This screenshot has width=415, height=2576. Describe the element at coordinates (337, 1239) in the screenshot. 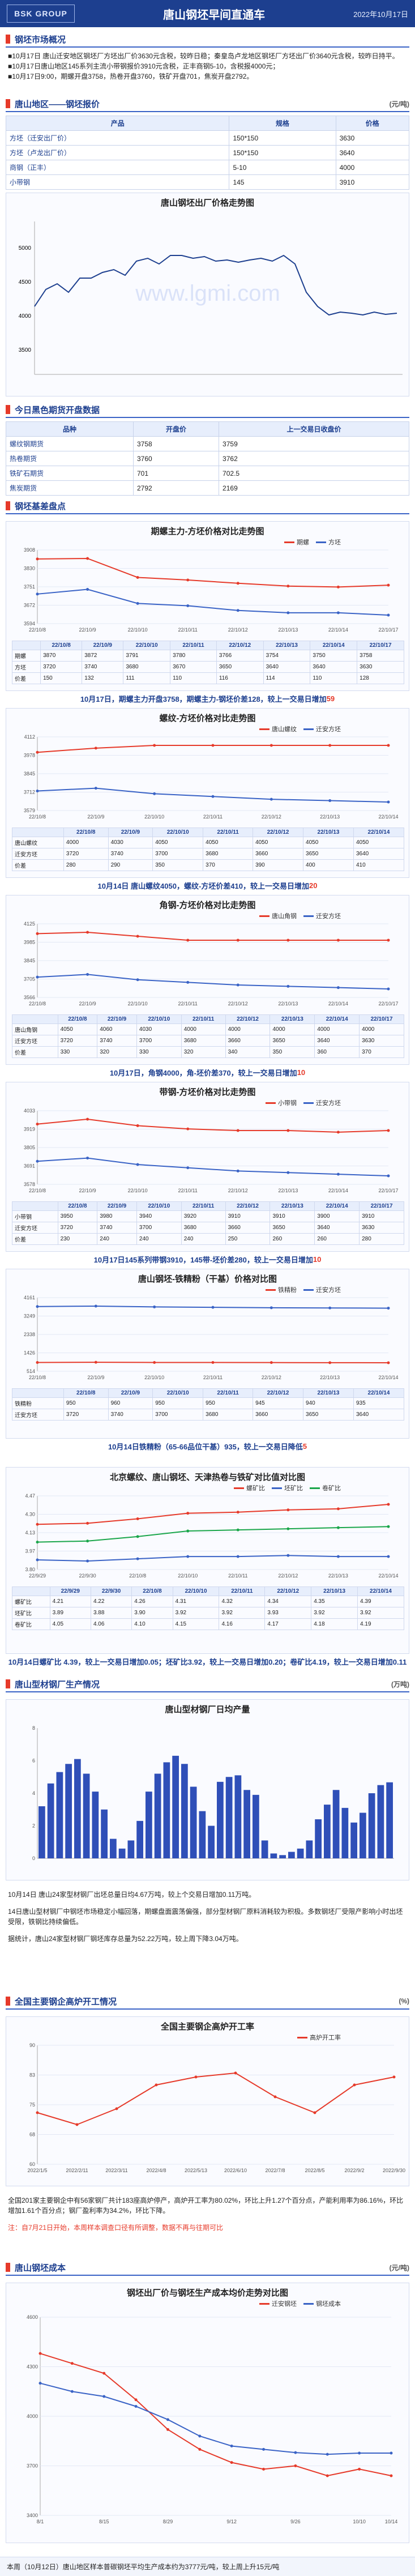

I see `table-cell: 260` at that location.